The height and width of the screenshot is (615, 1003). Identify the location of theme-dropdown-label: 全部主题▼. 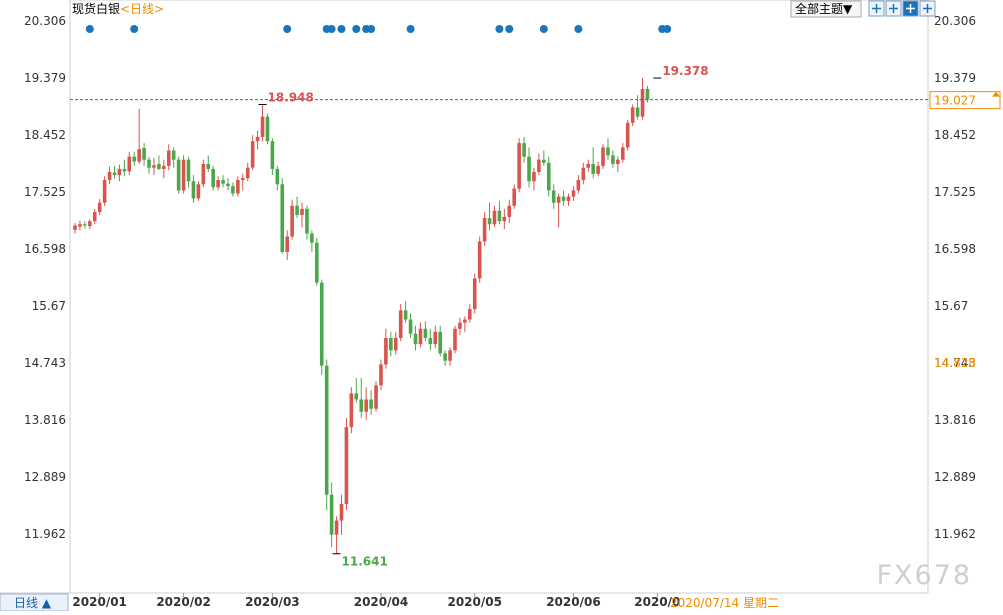
(824, 8).